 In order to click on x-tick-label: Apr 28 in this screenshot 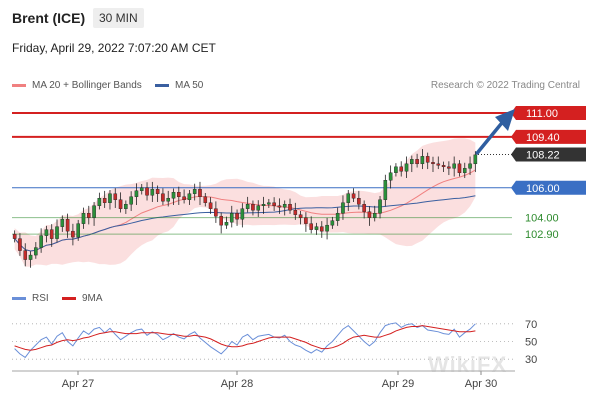, I will do `click(237, 384)`.